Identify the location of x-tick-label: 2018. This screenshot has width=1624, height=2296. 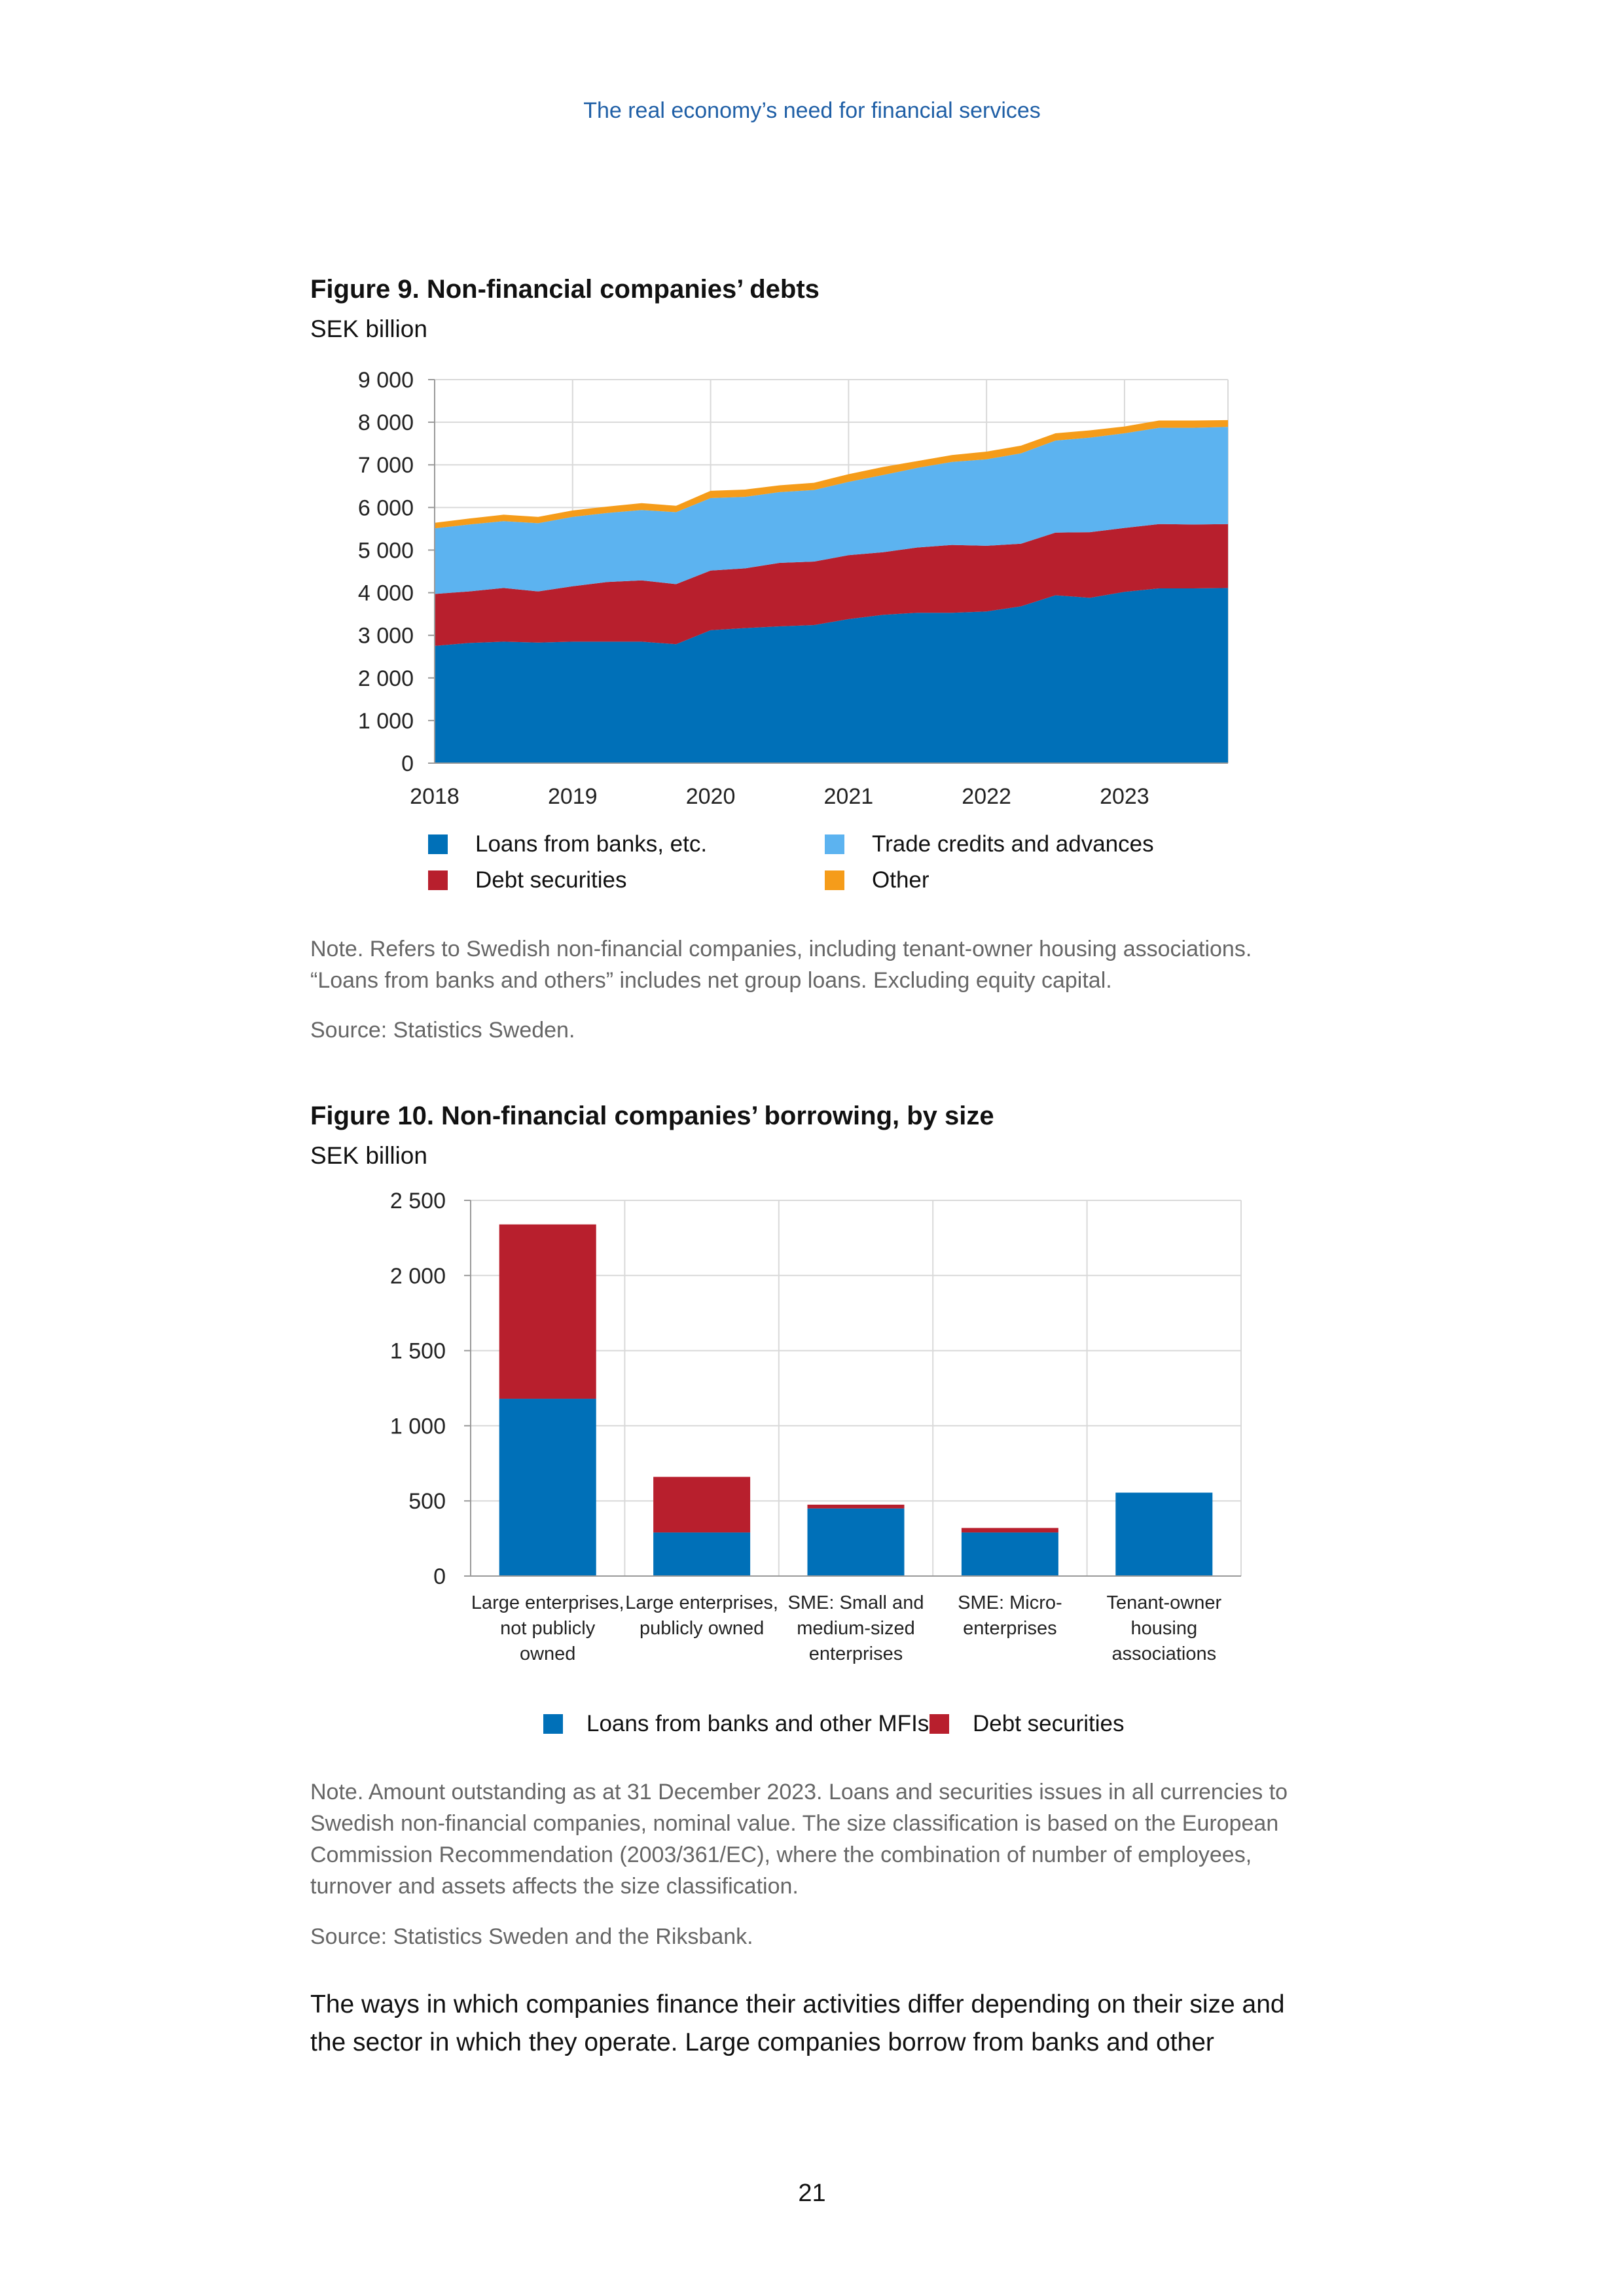
(435, 796).